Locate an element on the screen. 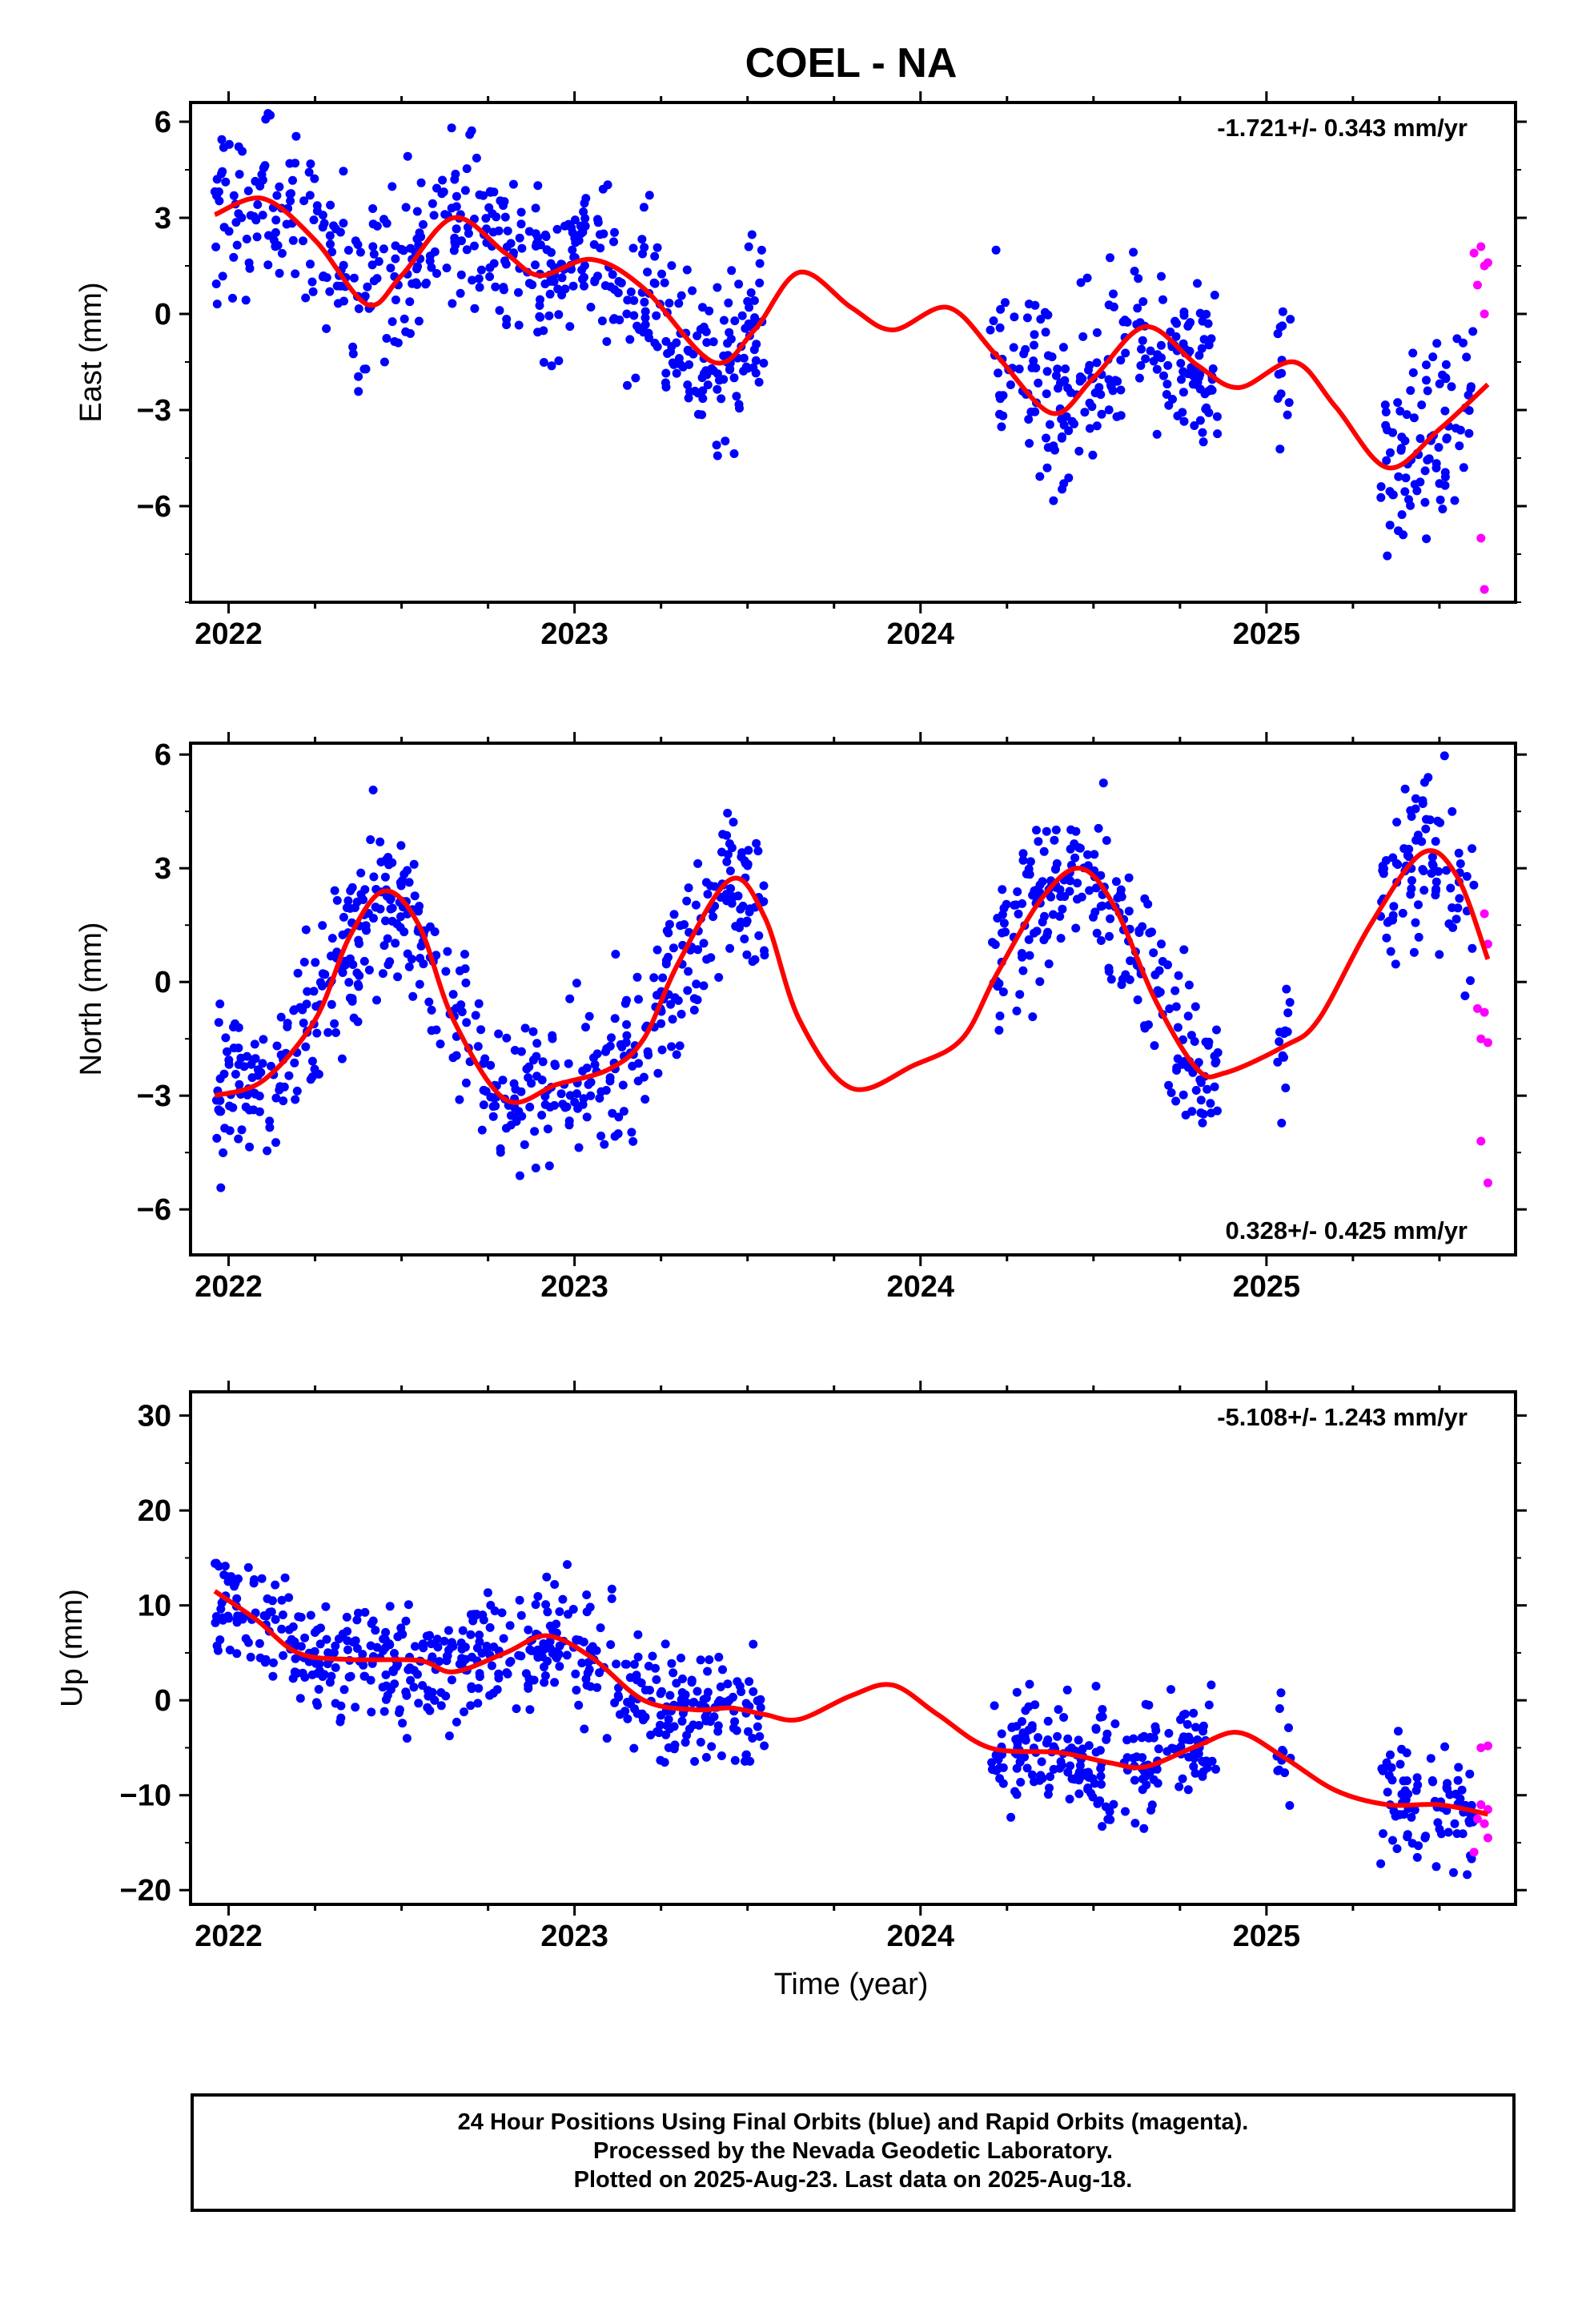 The width and height of the screenshot is (1582, 2324). y-tick-label: −20 is located at coordinates (145, 1891).